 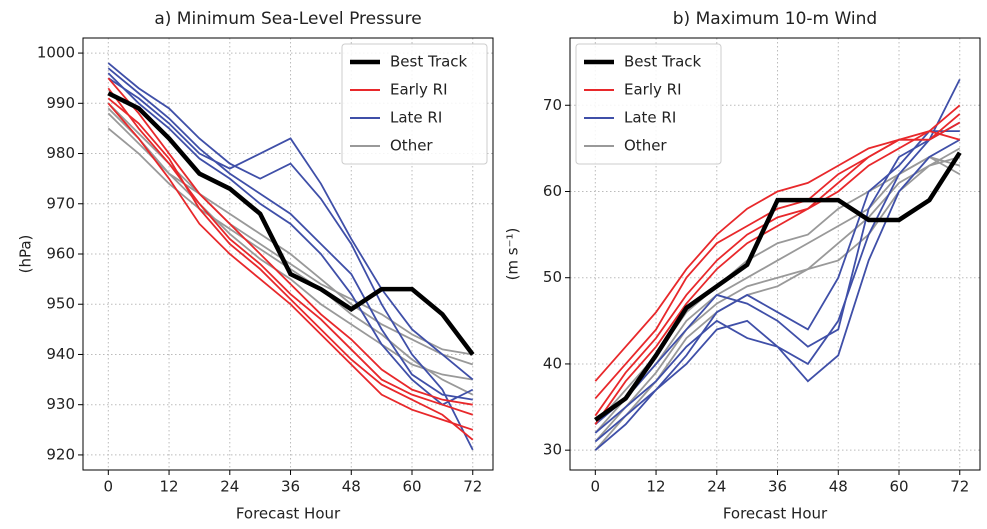 I want to click on y-tick-label: 980, so click(x=60, y=153).